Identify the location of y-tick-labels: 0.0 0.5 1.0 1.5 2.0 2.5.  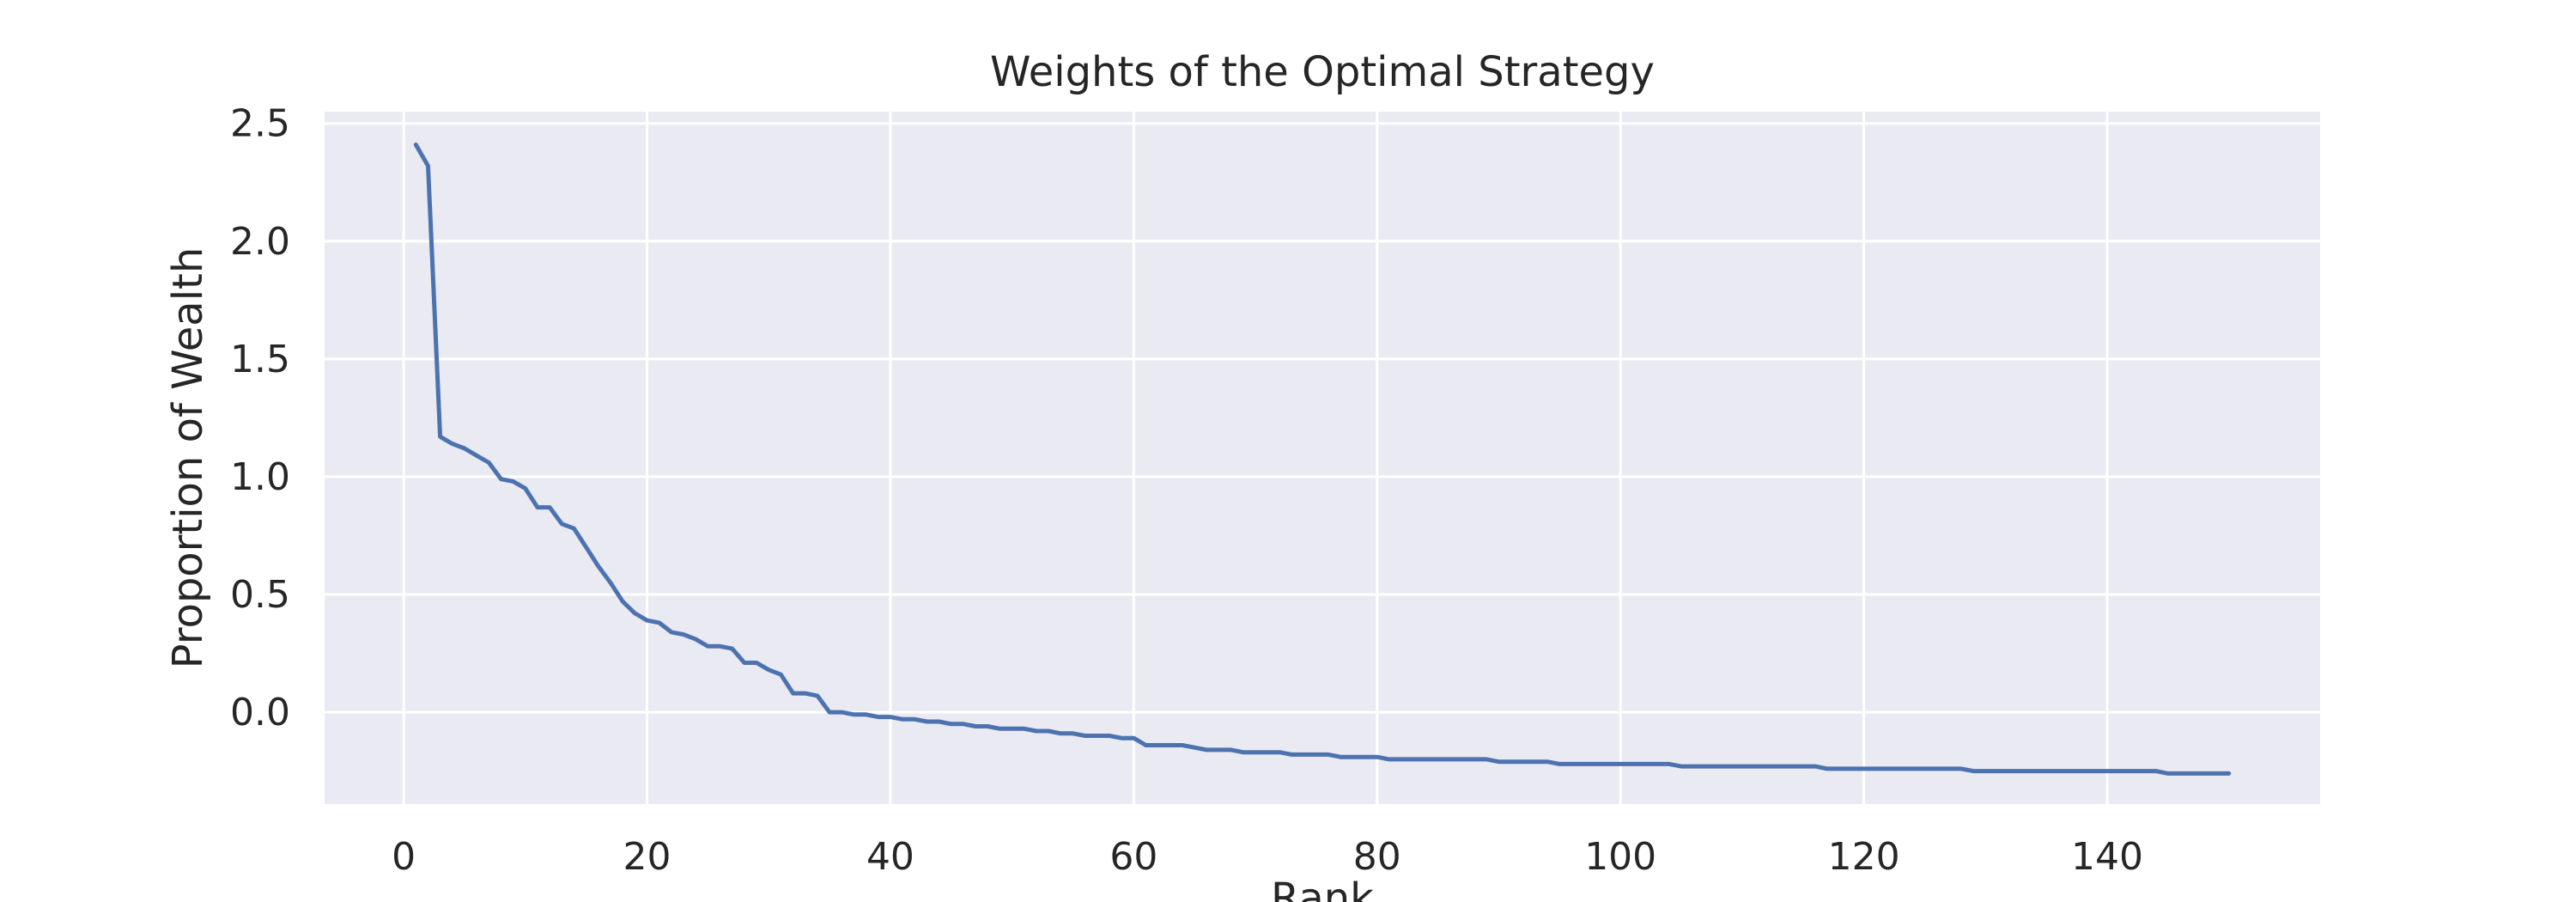
(260, 418).